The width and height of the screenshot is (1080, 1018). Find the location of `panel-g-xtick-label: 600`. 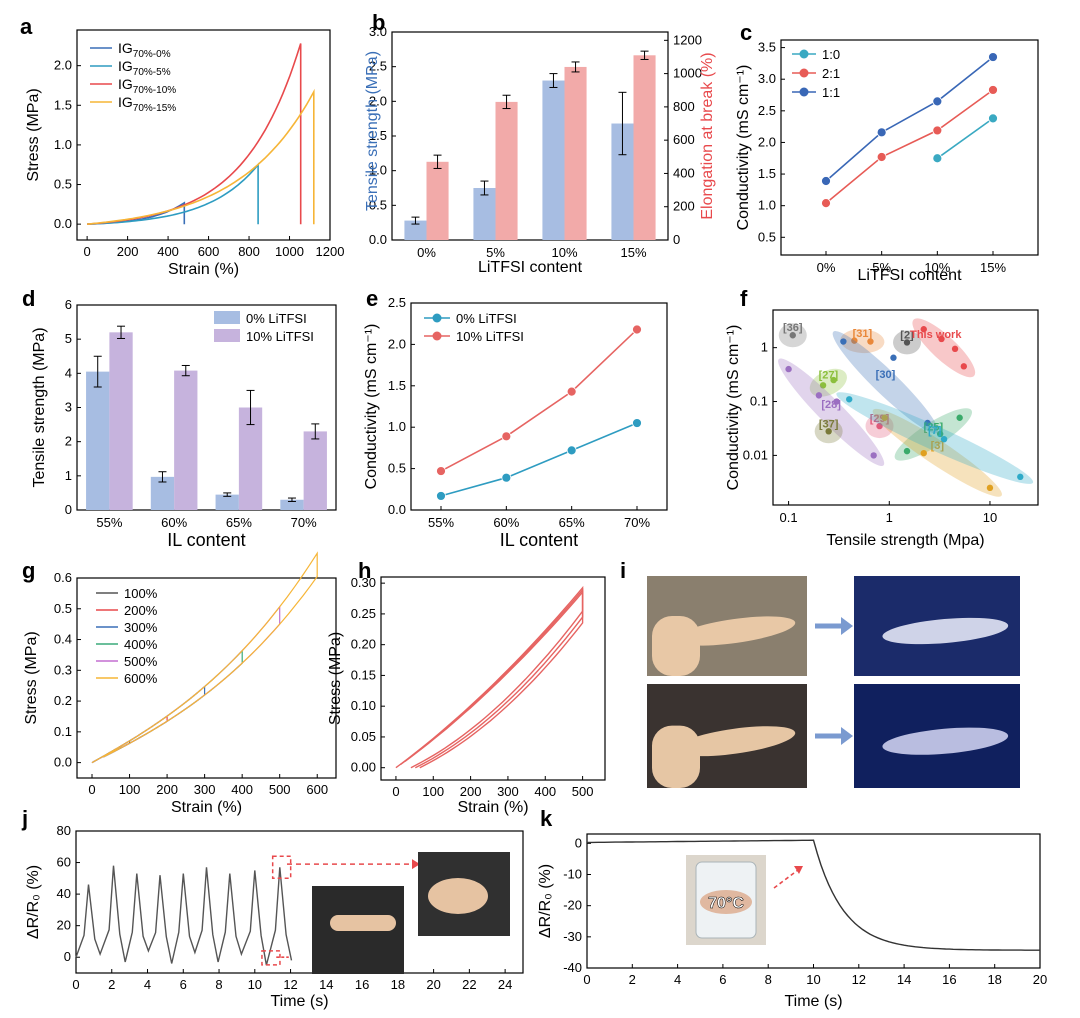

panel-g-xtick-label: 600 is located at coordinates (317, 789).